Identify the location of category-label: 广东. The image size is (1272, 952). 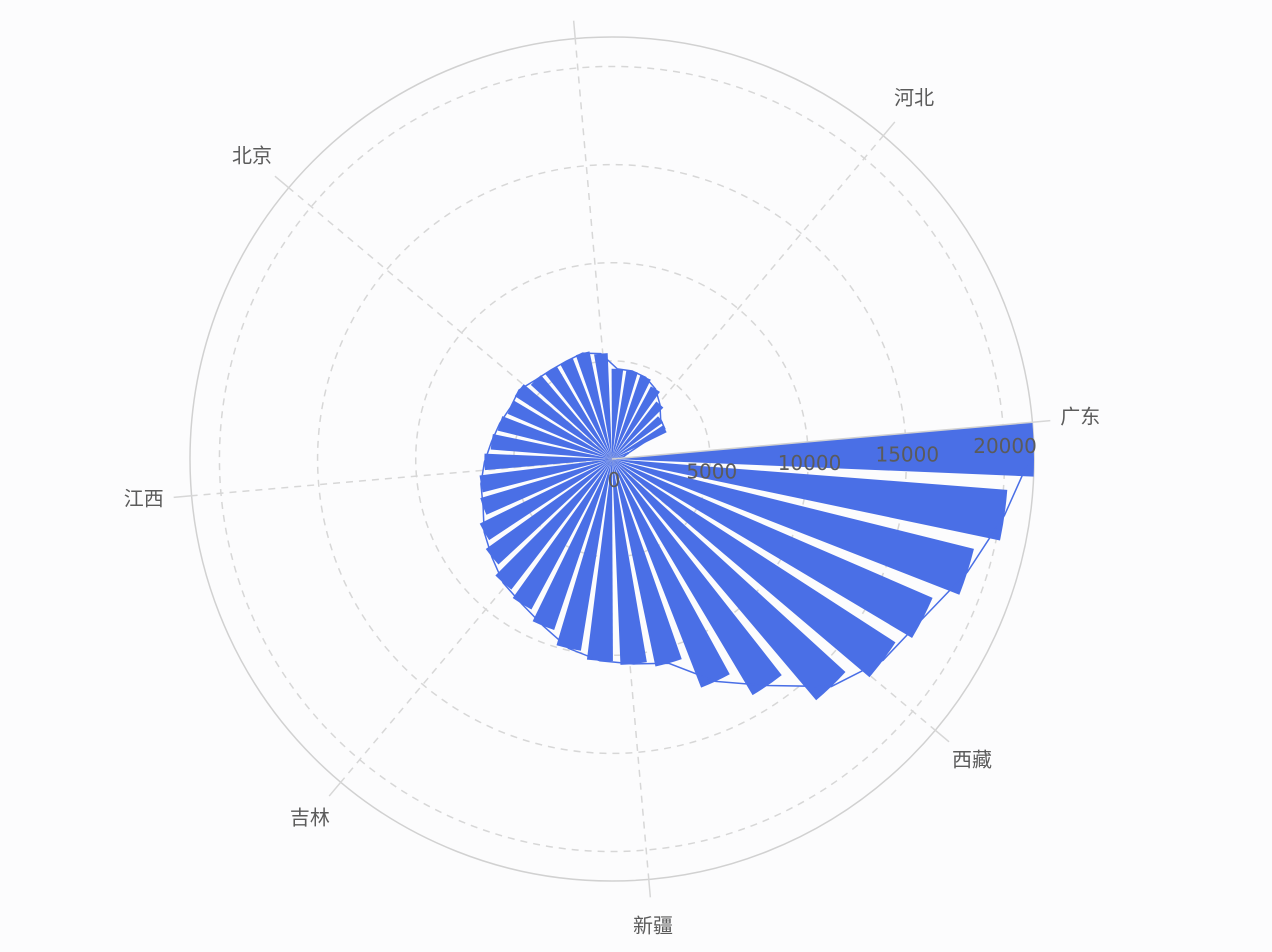
(1080, 417).